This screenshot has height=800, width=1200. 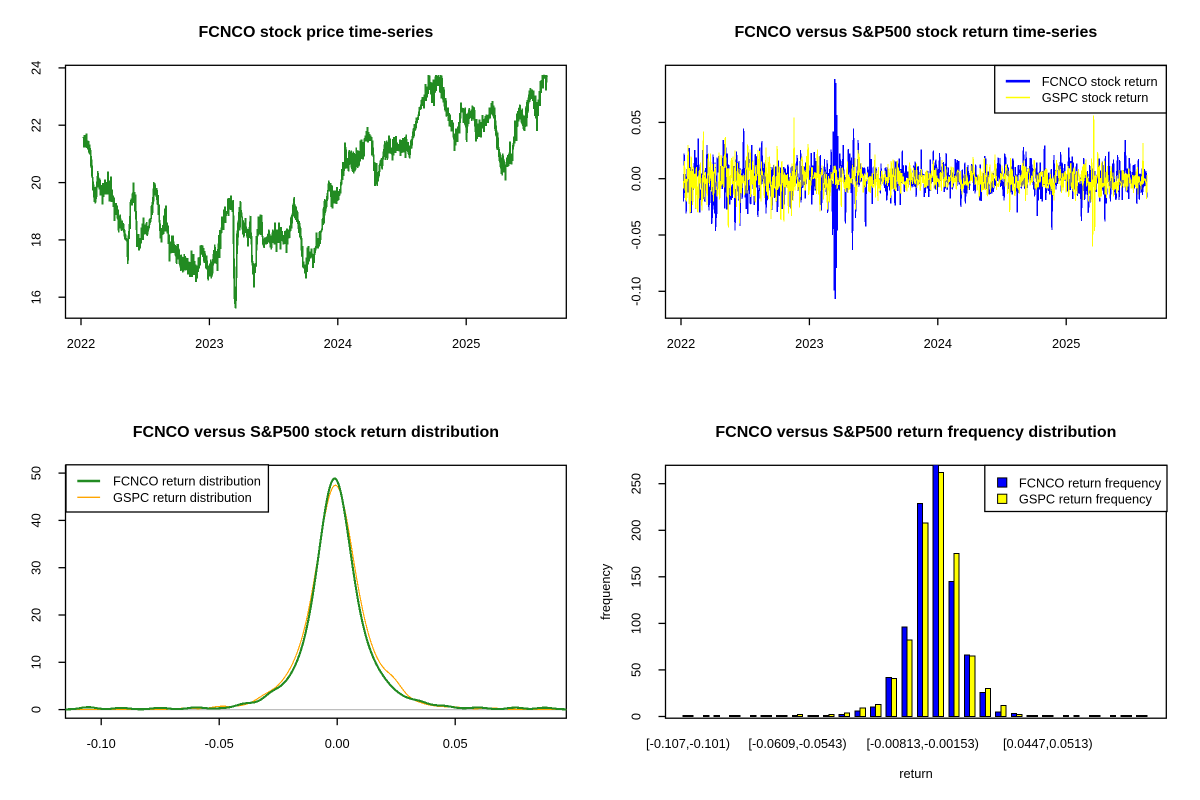 What do you see at coordinates (636, 623) in the screenshot?
I see `svg-text: 100` at bounding box center [636, 623].